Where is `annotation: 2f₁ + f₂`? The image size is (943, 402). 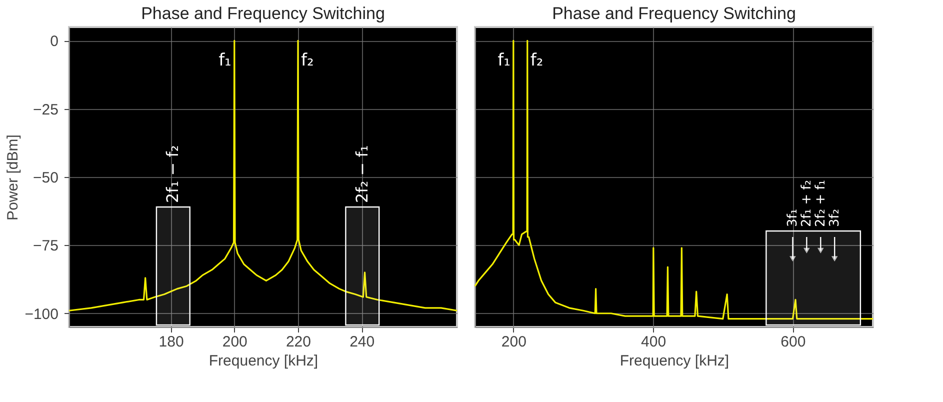
annotation: 2f₁ + f₂ is located at coordinates (807, 203).